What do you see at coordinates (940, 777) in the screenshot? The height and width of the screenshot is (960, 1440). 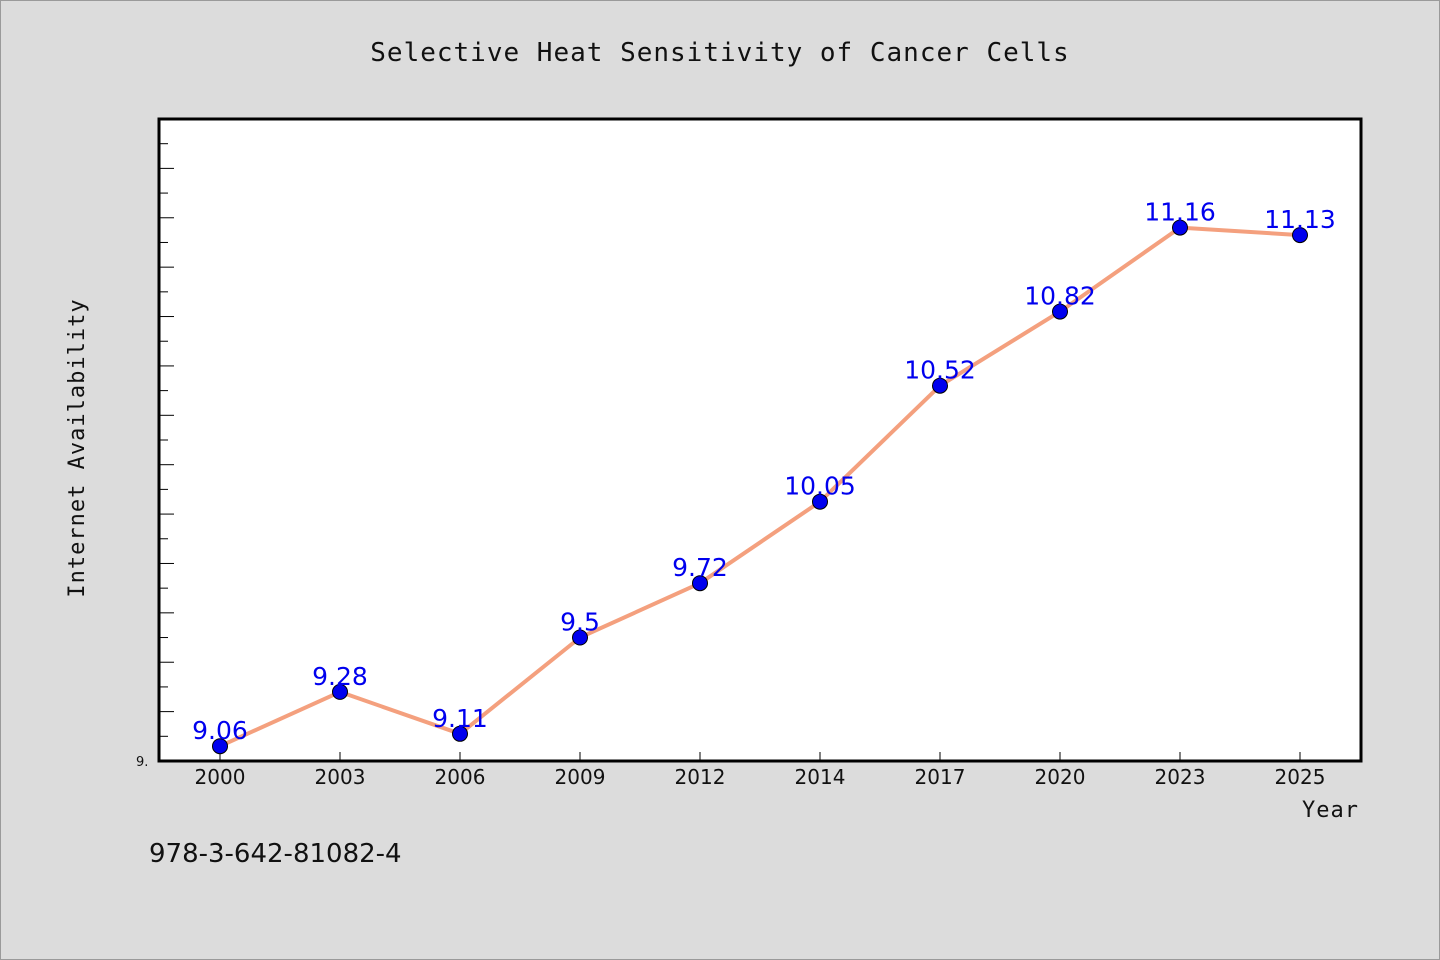 I see `x-tick-label: 2017` at bounding box center [940, 777].